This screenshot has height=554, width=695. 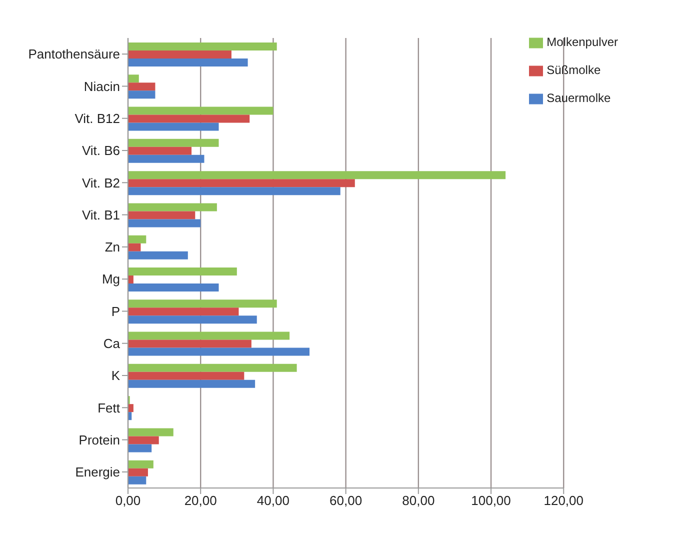 I want to click on legend-label: Süßmolke, so click(x=573, y=70).